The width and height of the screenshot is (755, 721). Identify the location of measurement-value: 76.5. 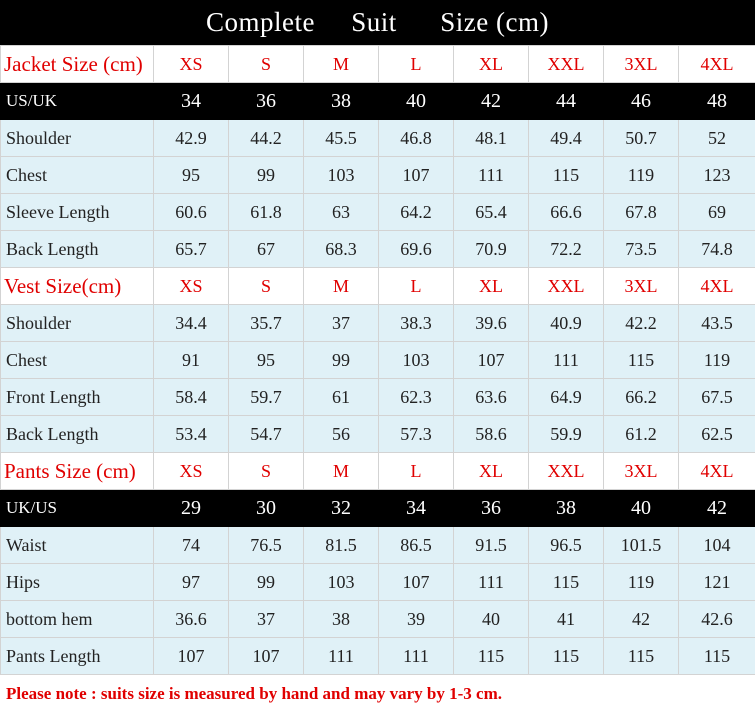
(266, 545).